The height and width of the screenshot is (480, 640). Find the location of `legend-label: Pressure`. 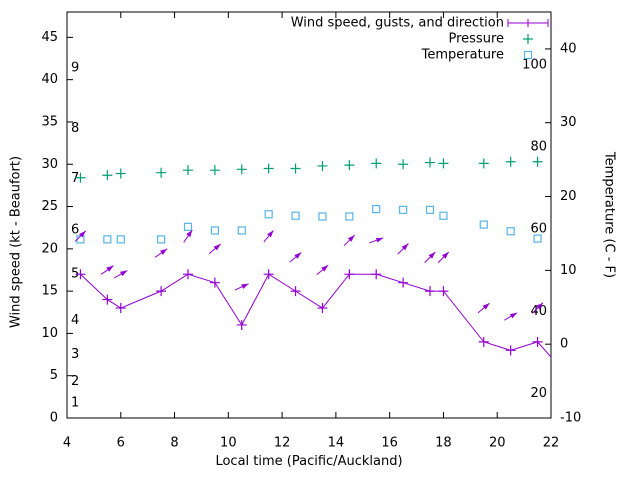

legend-label: Pressure is located at coordinates (476, 39).